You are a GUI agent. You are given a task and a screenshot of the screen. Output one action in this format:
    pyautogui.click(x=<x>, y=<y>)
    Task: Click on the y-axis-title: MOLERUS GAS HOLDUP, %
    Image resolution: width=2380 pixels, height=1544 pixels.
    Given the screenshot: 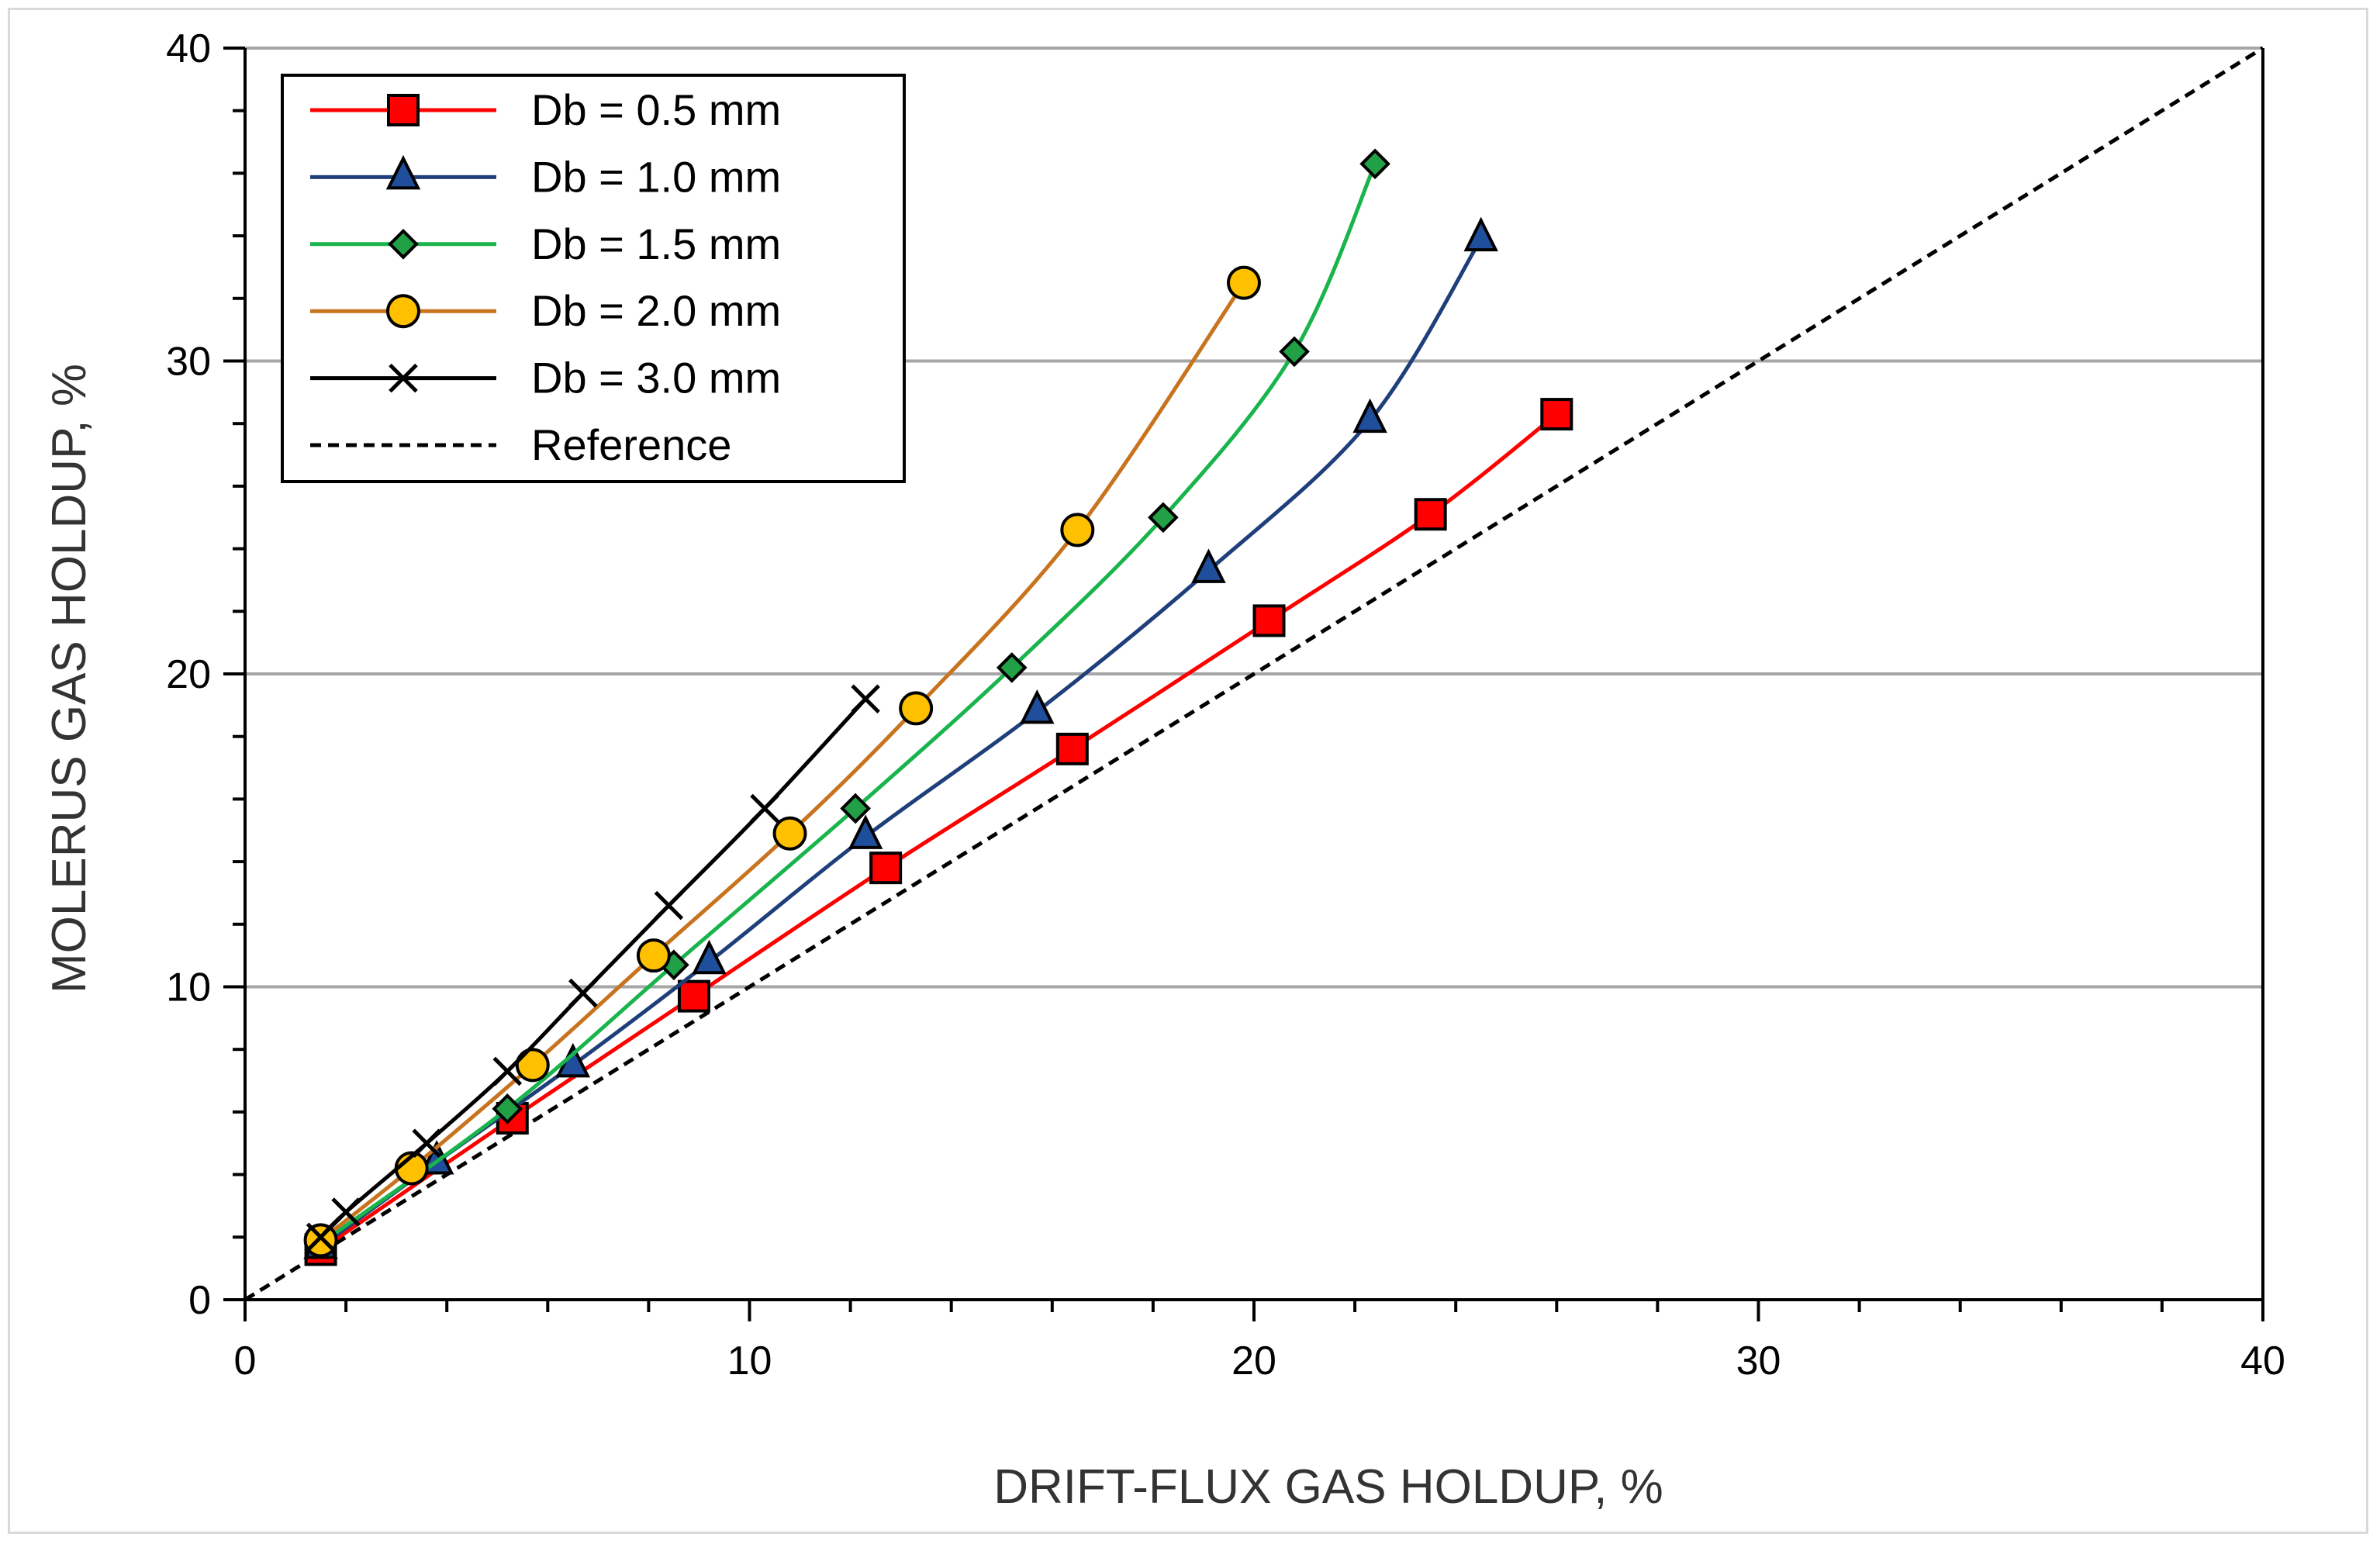 What is the action you would take?
    pyautogui.click(x=70, y=678)
    